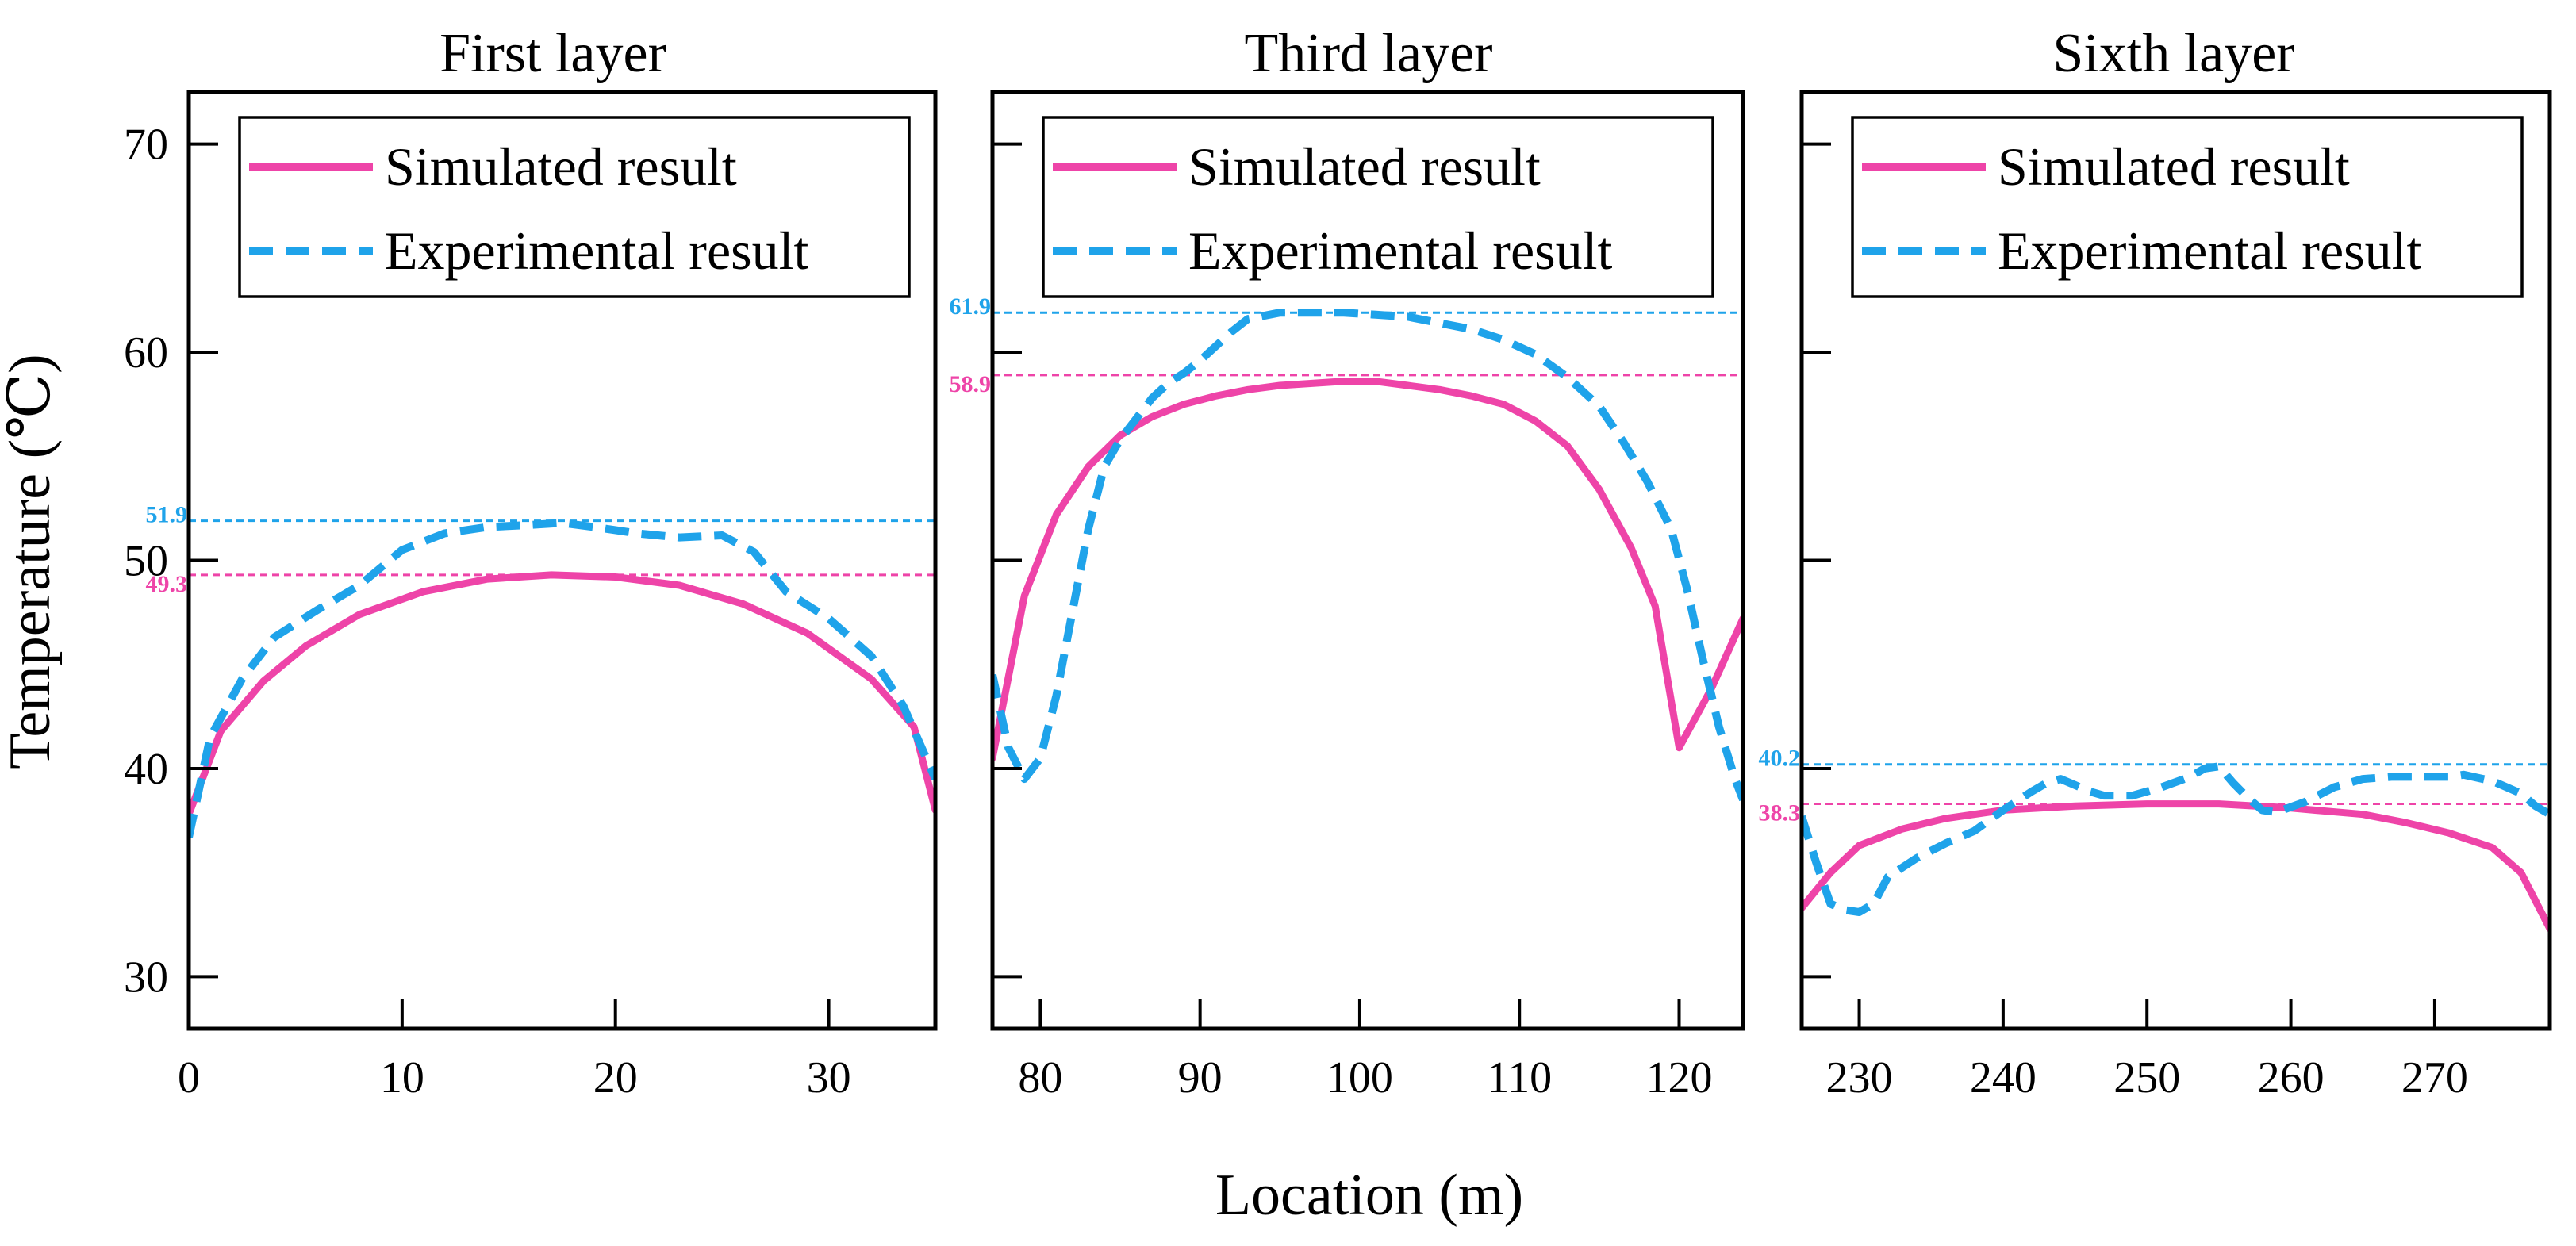 The height and width of the screenshot is (1246, 2576). What do you see at coordinates (2004, 1077) in the screenshot?
I see `x-tick-label: 240` at bounding box center [2004, 1077].